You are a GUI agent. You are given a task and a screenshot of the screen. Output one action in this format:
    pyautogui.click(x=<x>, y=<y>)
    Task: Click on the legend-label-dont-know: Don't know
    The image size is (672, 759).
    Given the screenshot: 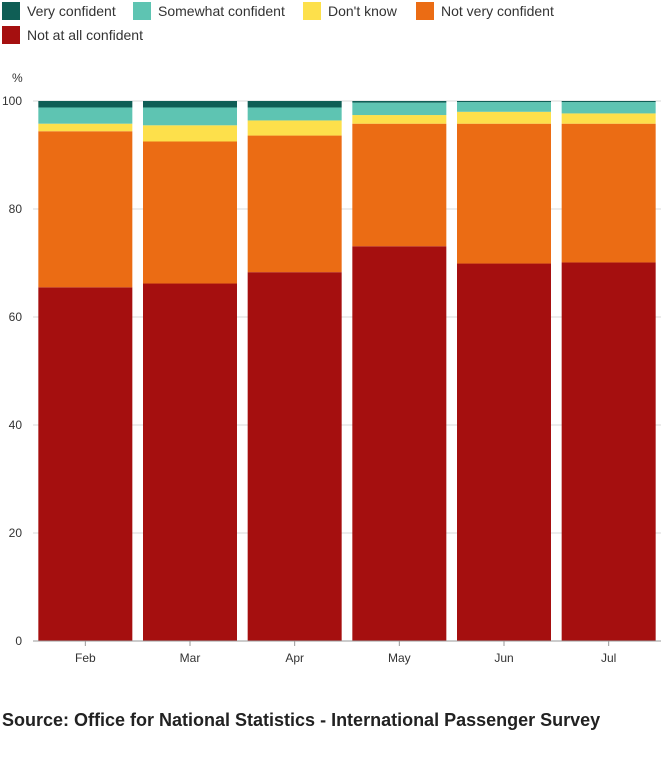 What is the action you would take?
    pyautogui.click(x=362, y=11)
    